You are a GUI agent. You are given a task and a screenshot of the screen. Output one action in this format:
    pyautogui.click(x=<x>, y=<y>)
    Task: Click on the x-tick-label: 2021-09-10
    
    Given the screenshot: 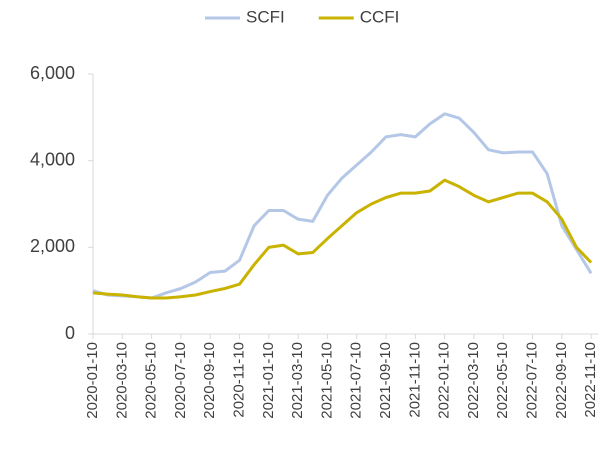 What is the action you would take?
    pyautogui.click(x=385, y=380)
    